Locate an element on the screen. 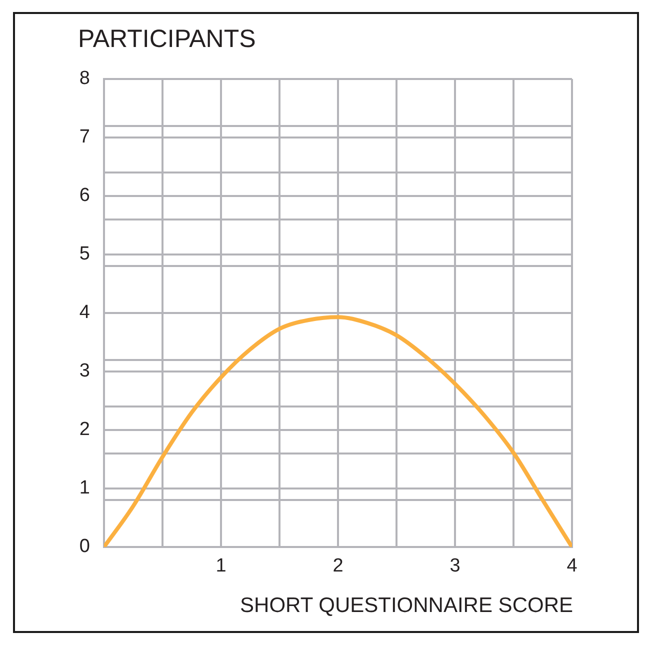 The image size is (649, 646). x-tick-label: 4 is located at coordinates (572, 566).